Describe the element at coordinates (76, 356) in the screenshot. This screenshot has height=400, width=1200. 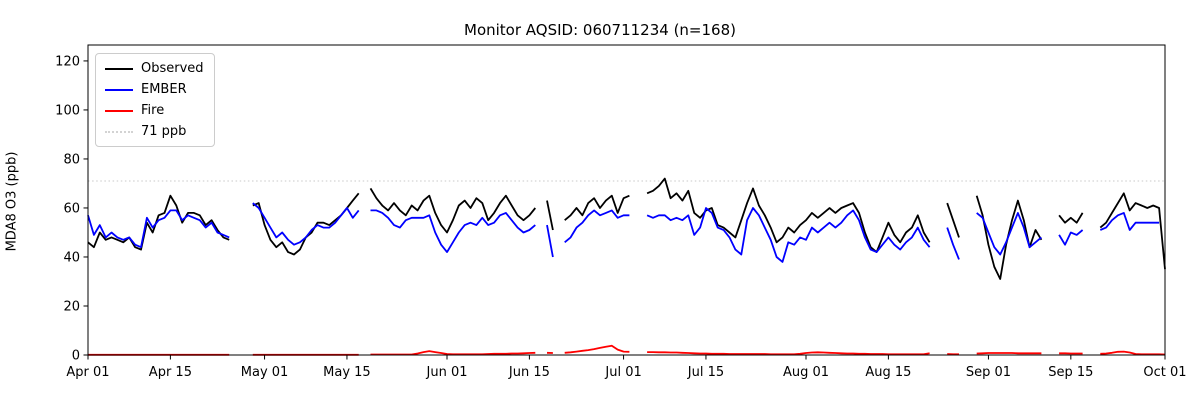
I see `y-tick-label: 0` at that location.